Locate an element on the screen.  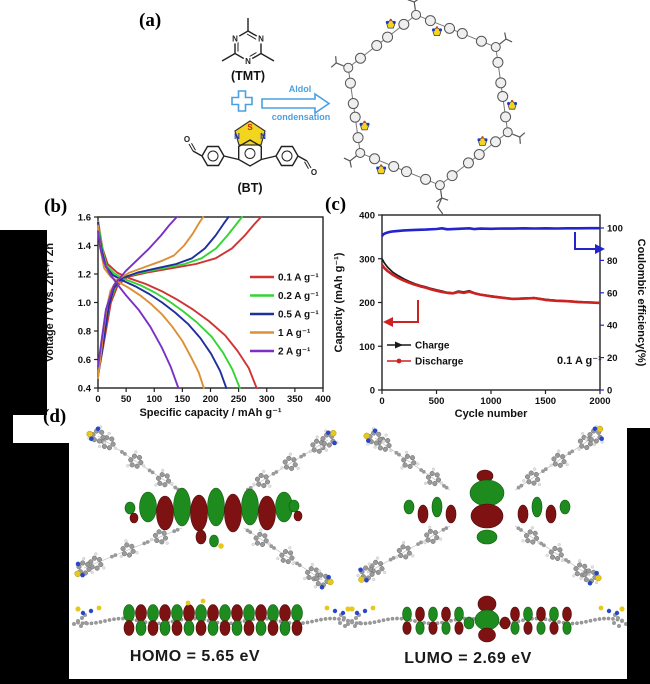
arrow-label-bottom: condensation is located at coordinates (301, 117).